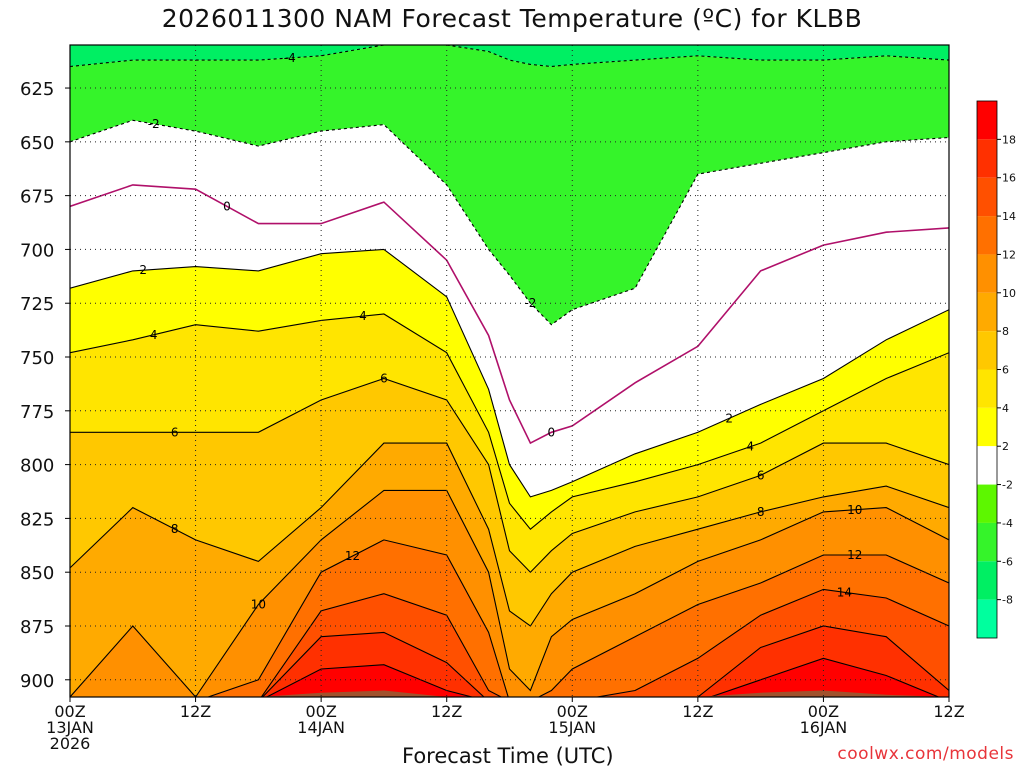  I want to click on x-tick-label: 14JAN, so click(321, 727).